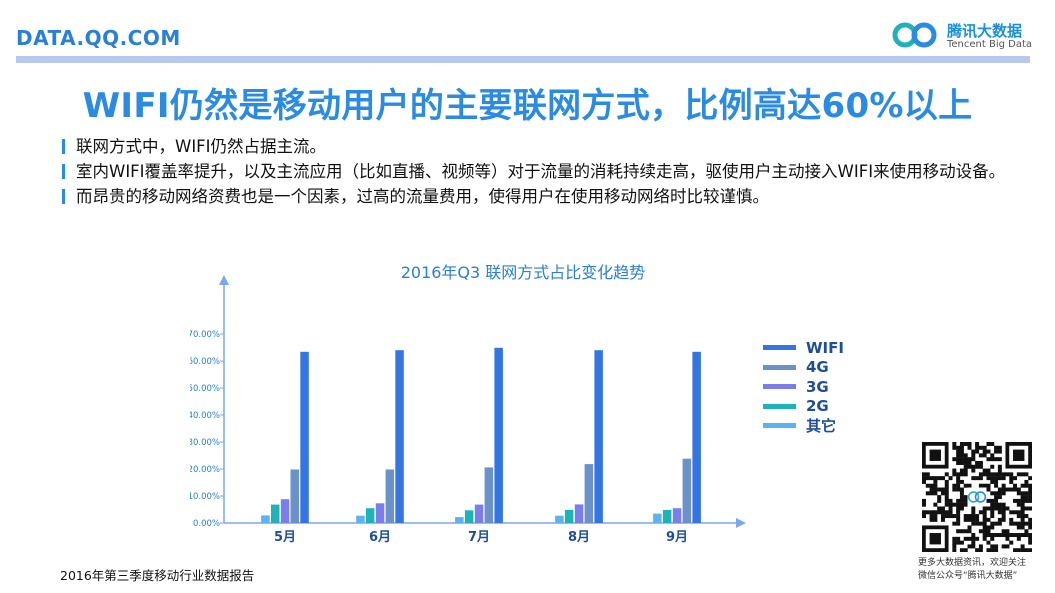  What do you see at coordinates (63, 146) in the screenshot?
I see `bullet-marker-icon` at bounding box center [63, 146].